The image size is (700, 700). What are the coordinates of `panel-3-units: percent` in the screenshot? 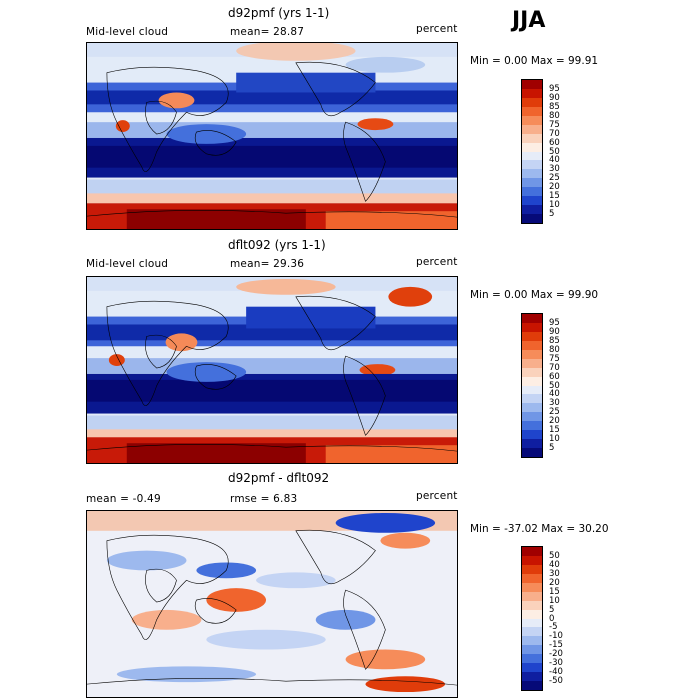 It's located at (437, 496).